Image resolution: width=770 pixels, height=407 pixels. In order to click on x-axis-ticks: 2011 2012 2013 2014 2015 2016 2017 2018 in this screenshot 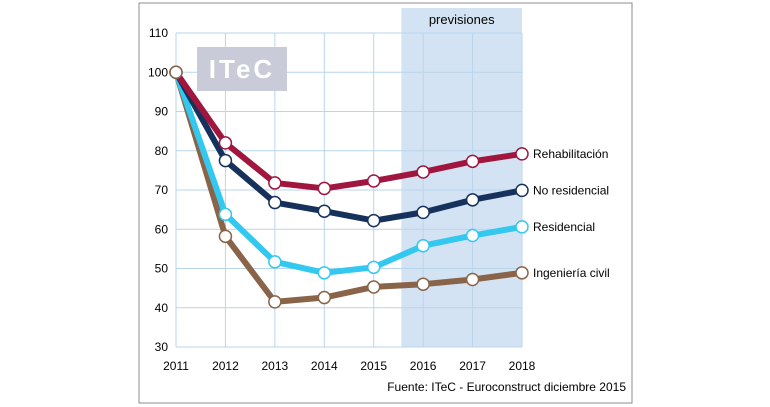, I will do `click(349, 366)`.